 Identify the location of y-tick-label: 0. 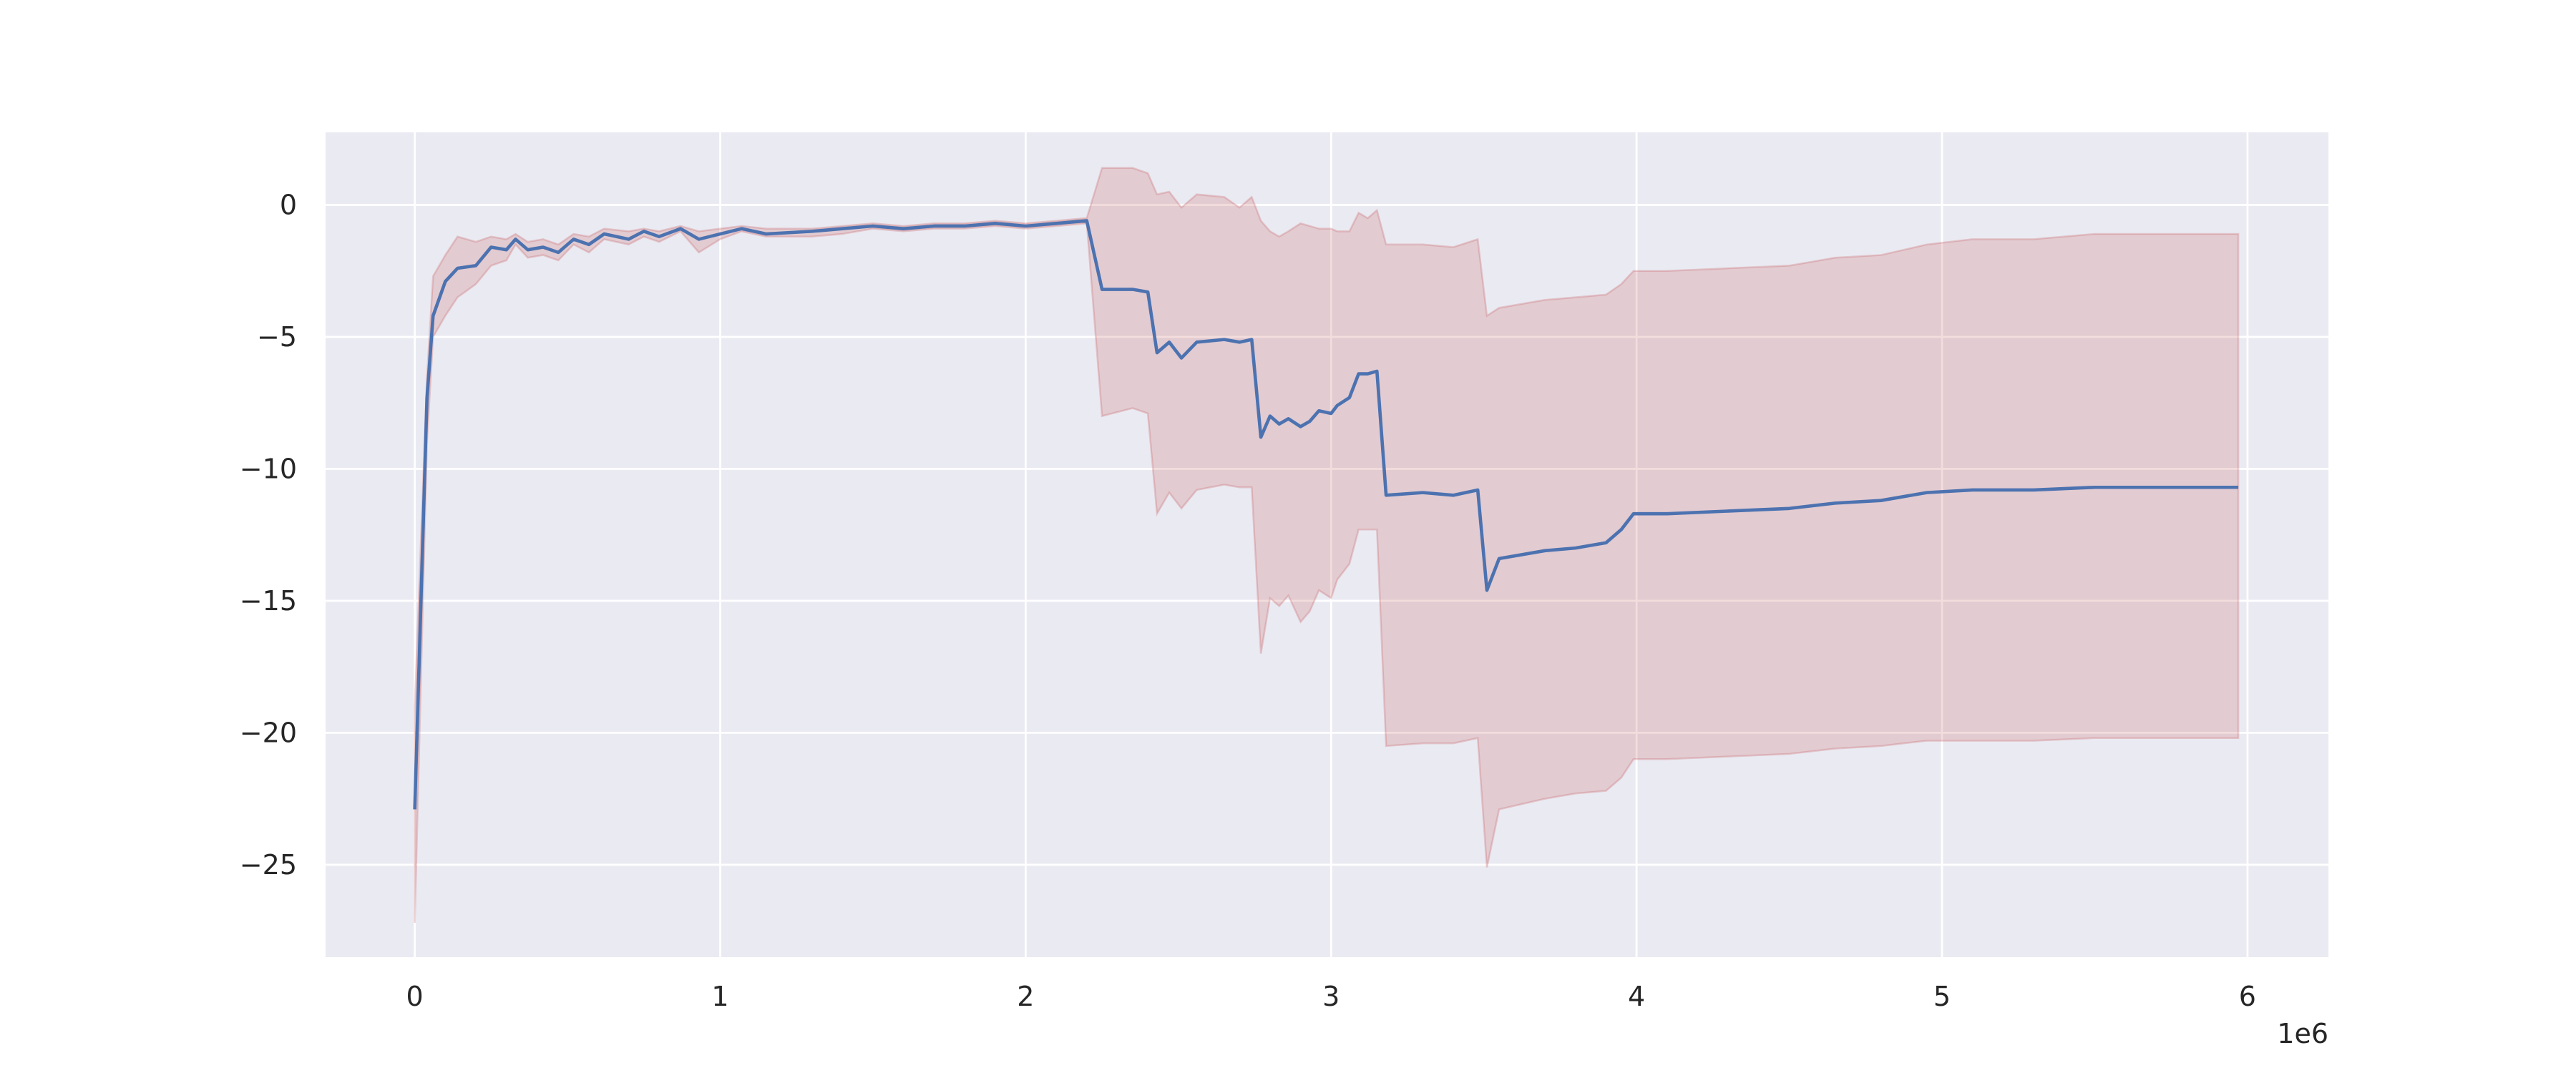
(288, 205).